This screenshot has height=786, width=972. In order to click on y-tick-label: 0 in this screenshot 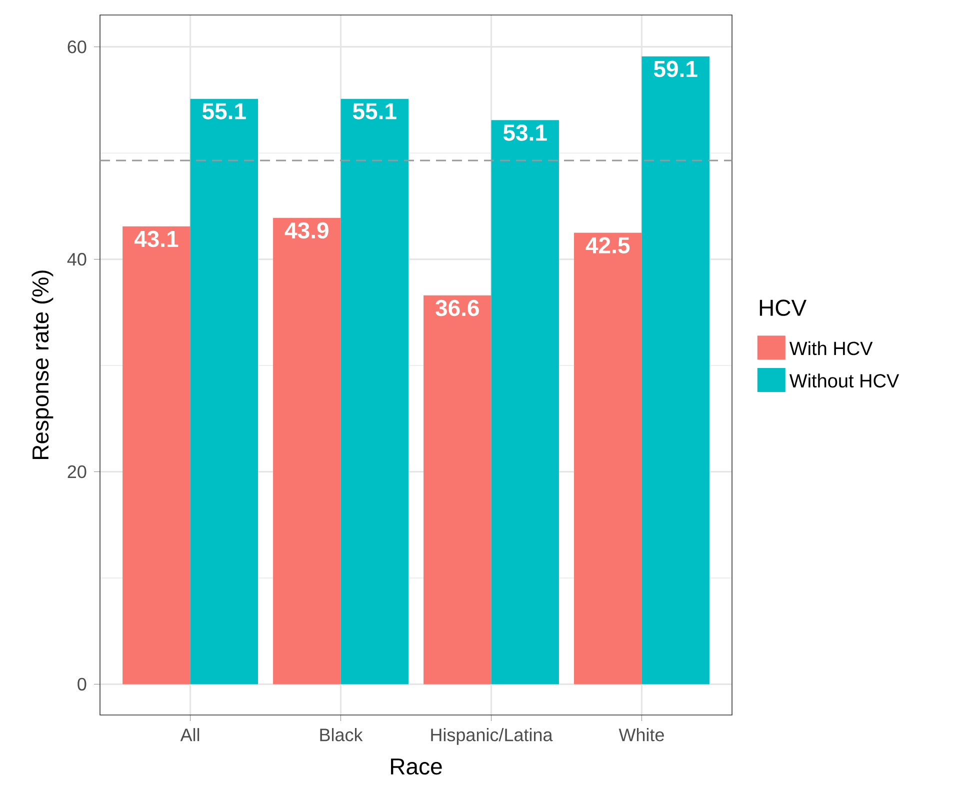, I will do `click(82, 684)`.